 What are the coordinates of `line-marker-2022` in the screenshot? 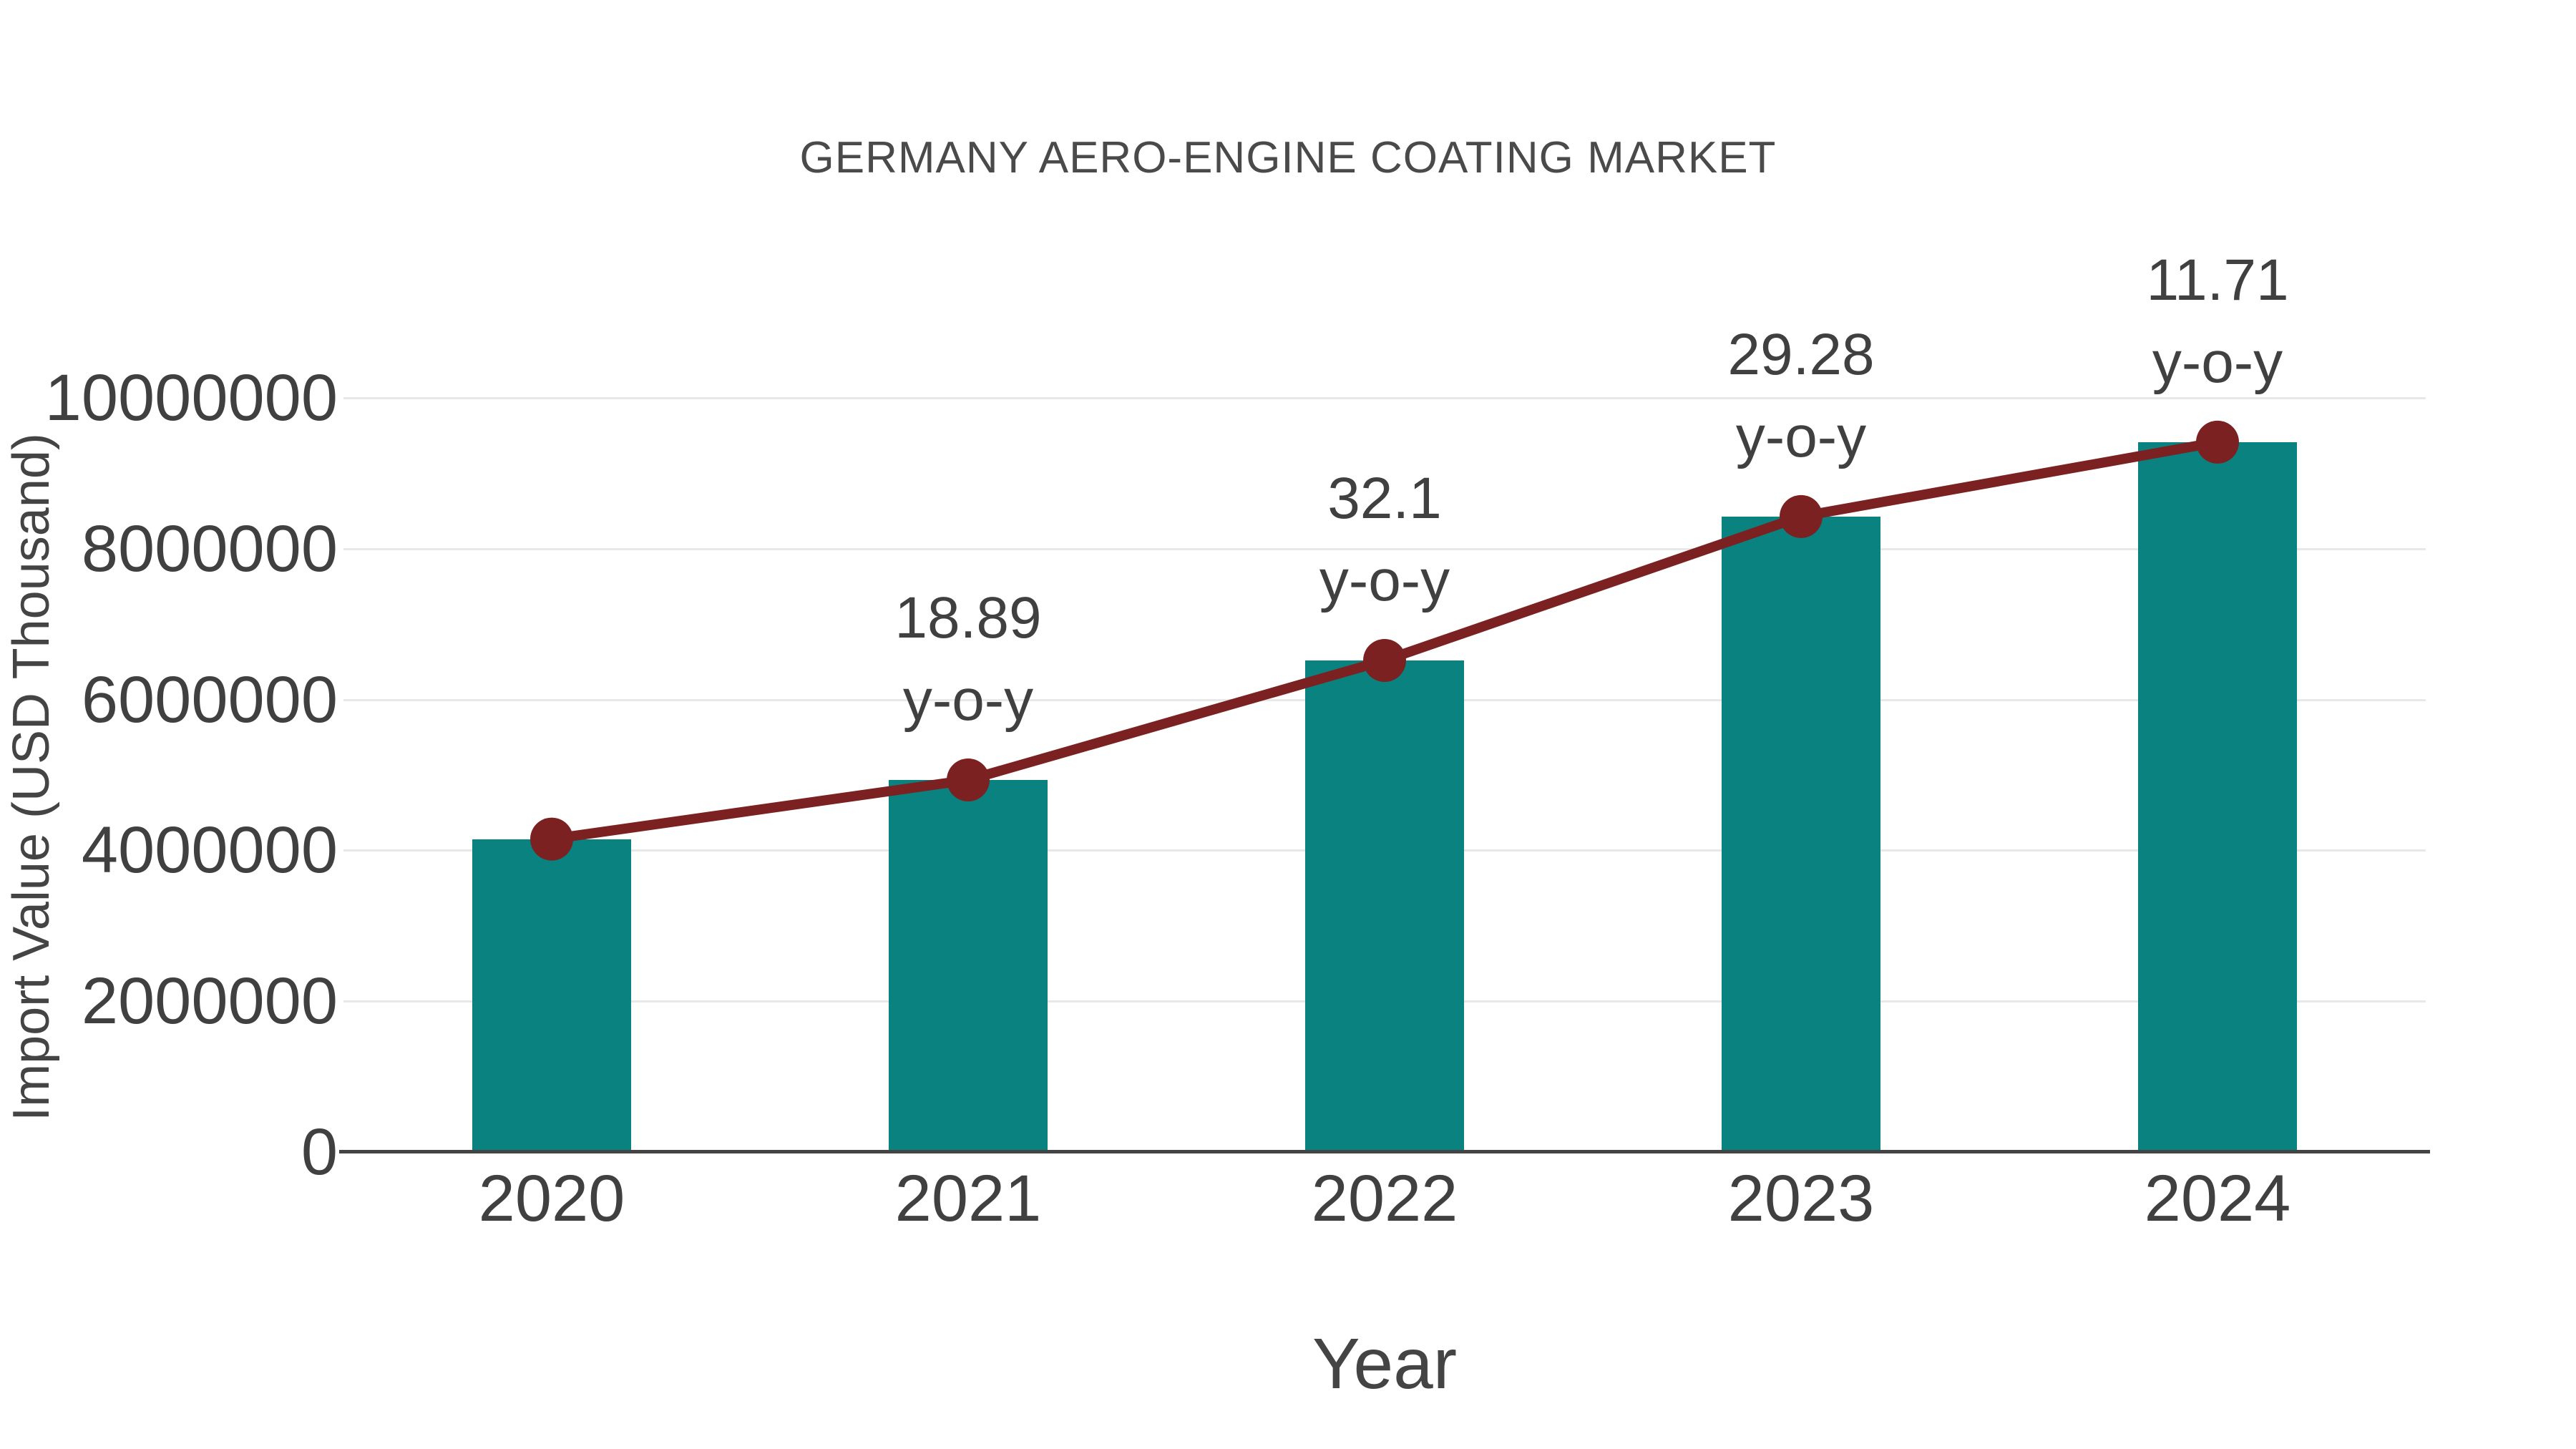 It's located at (1384, 660).